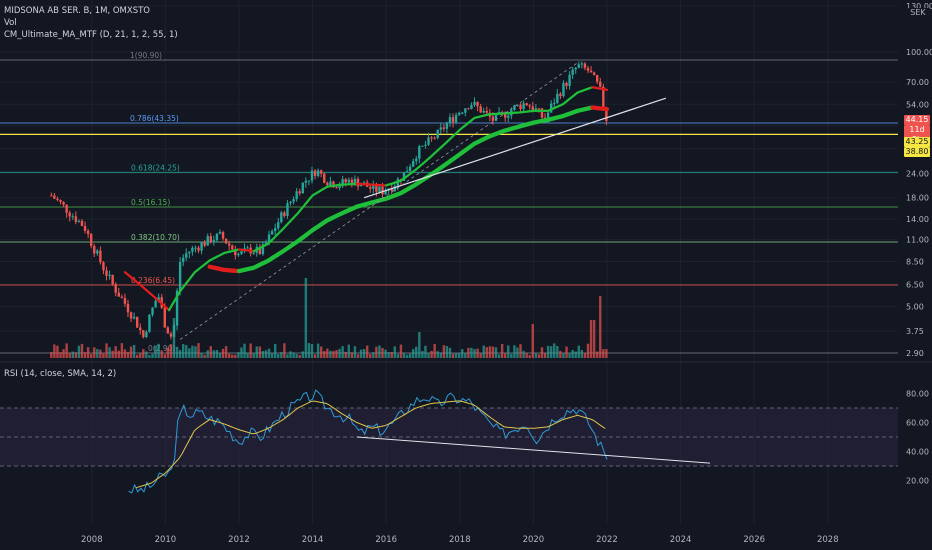 Image resolution: width=932 pixels, height=550 pixels. Describe the element at coordinates (917, 394) in the screenshot. I see `rsi-tick-label: 80.00` at that location.